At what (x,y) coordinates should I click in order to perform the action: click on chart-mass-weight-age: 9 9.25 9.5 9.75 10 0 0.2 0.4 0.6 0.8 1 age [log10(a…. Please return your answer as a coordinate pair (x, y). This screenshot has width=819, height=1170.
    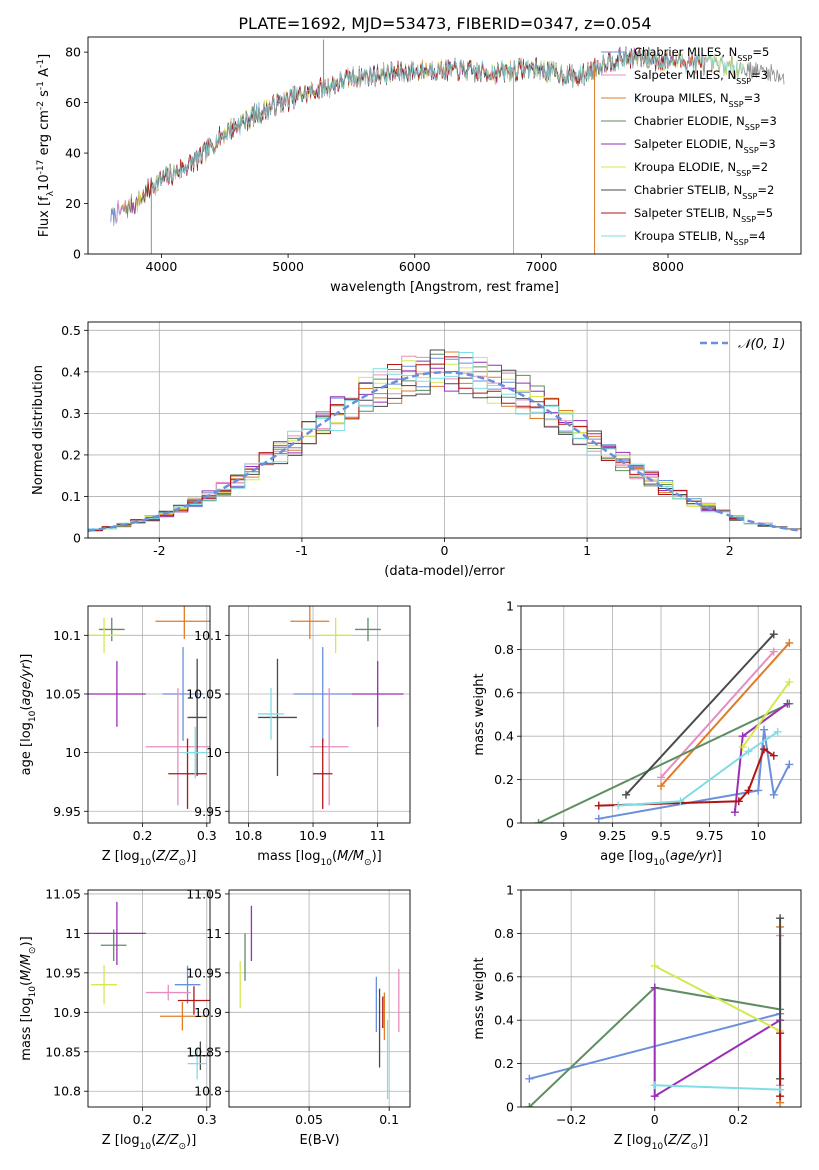
    Looking at the image, I should click on (637, 733).